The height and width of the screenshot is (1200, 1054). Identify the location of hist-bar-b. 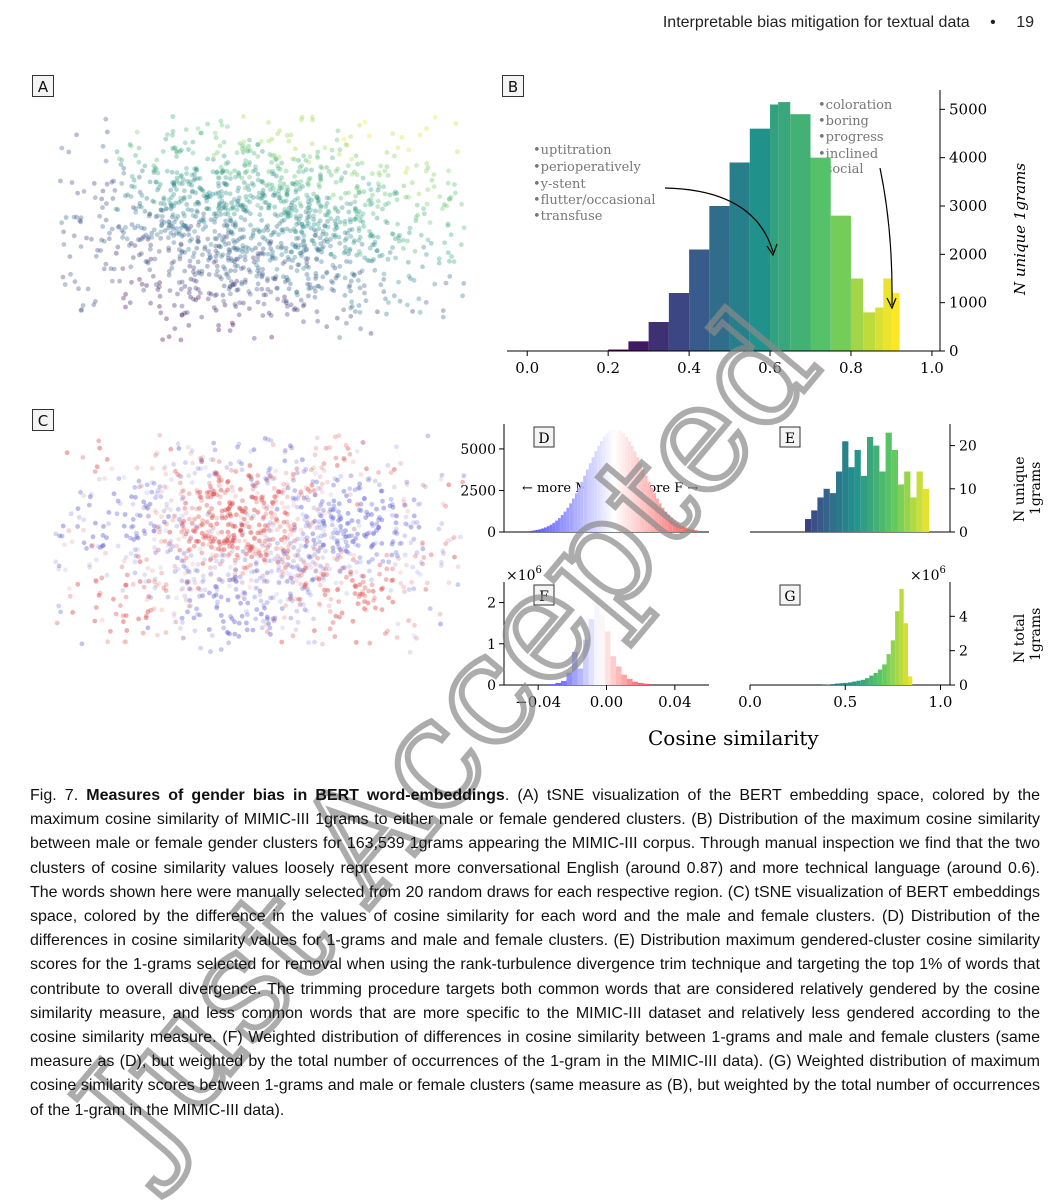
(760, 239).